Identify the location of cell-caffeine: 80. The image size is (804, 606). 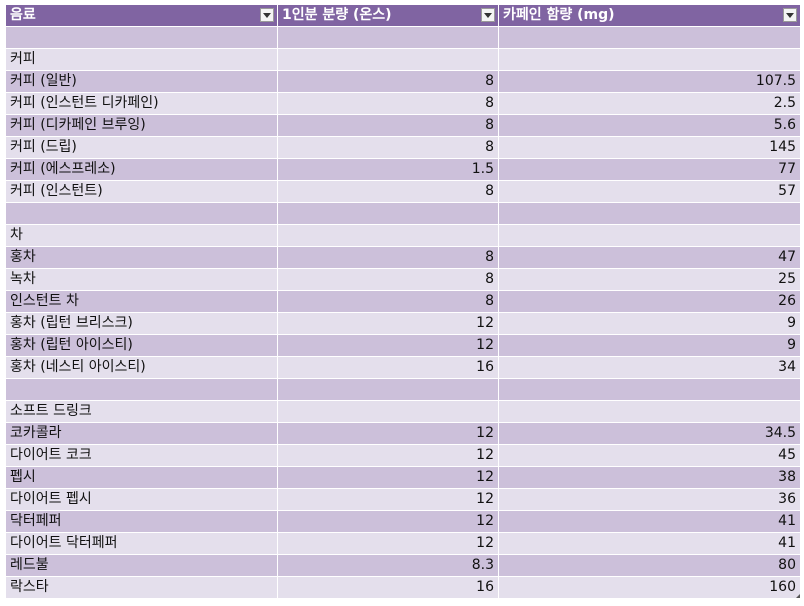
(649, 566).